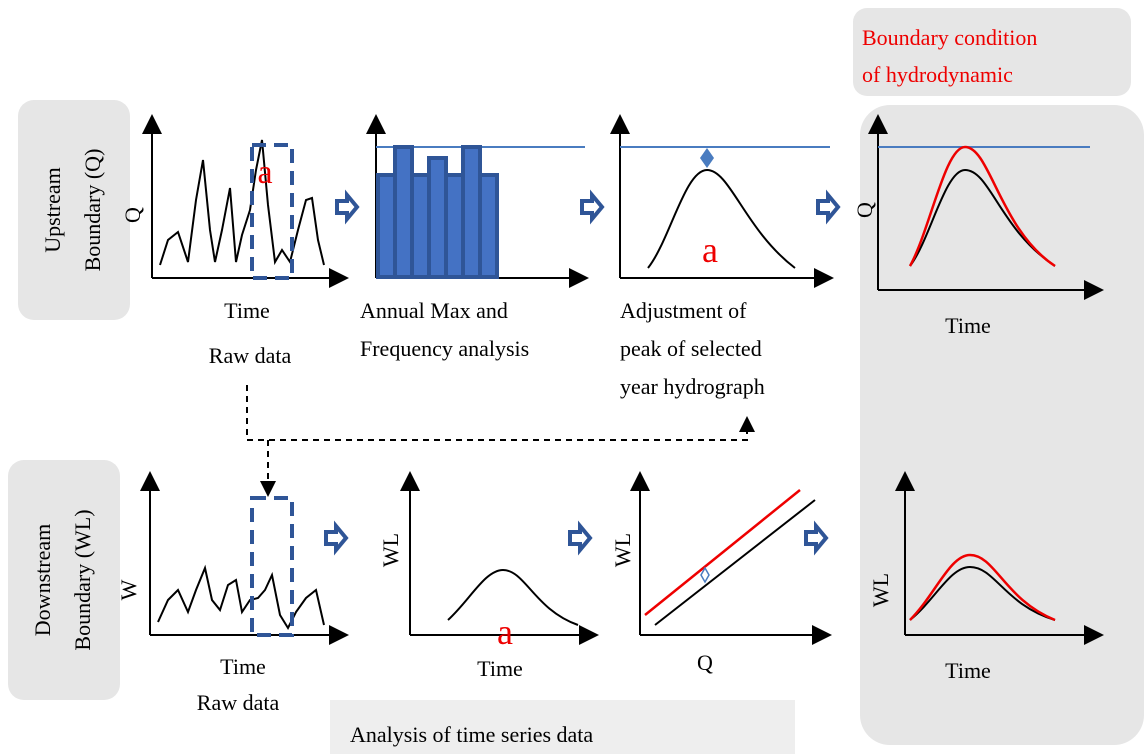 This screenshot has width=1144, height=754. What do you see at coordinates (42, 580) in the screenshot?
I see `row-label: Downstream` at bounding box center [42, 580].